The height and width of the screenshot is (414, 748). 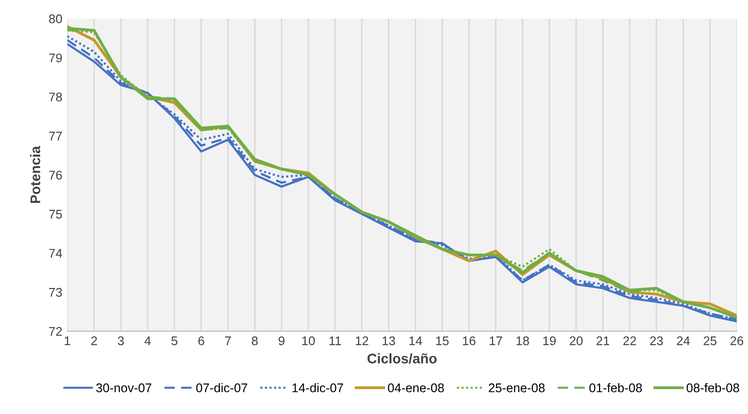 I want to click on y-axis-title: Potencia, so click(x=35, y=174).